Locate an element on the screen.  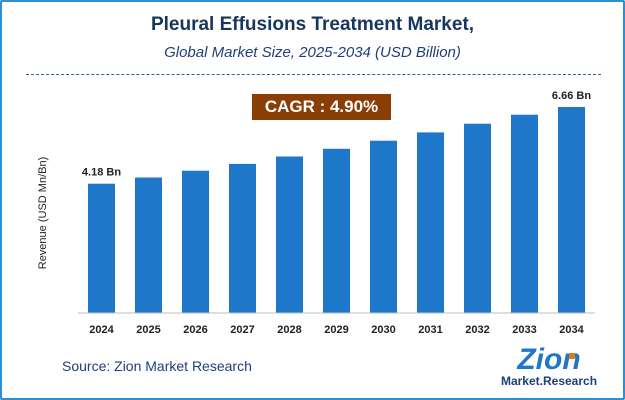
zion-logo: Zion Market.Research is located at coordinates (549, 365).